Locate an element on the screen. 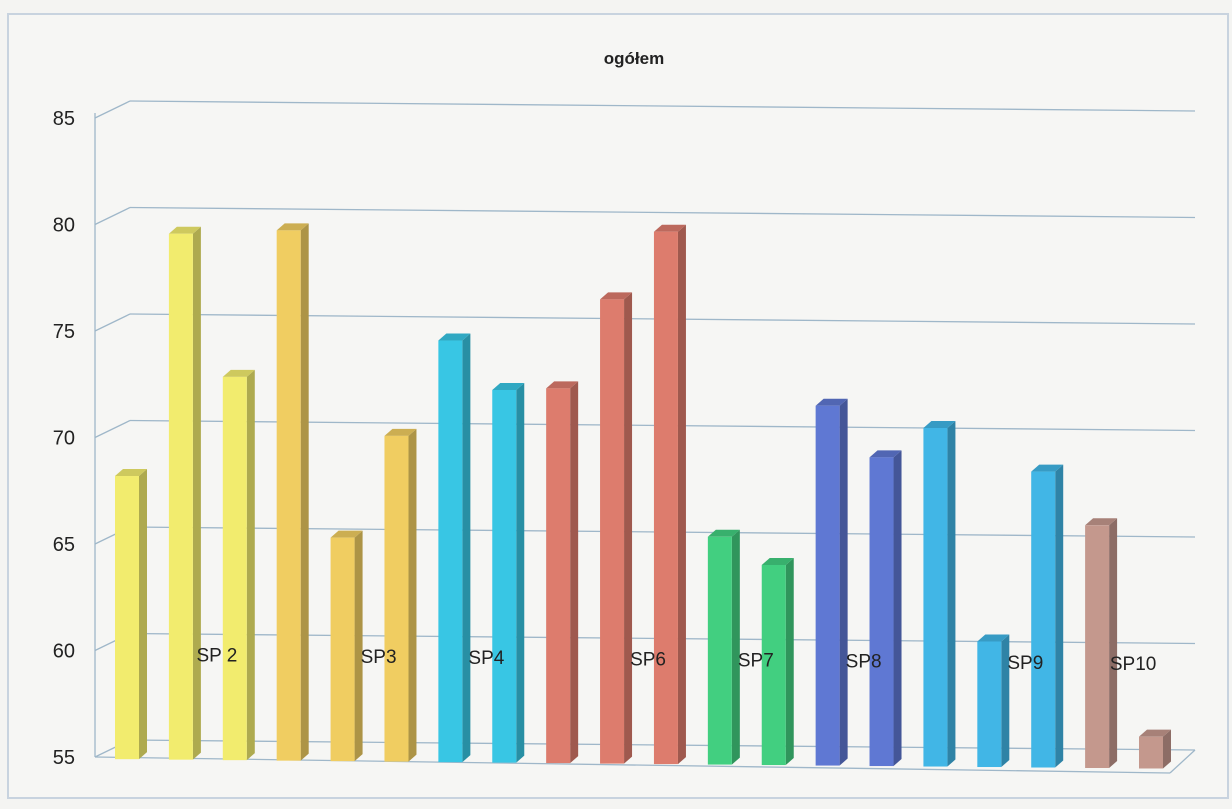 The image size is (1232, 809). category-label: SP9 is located at coordinates (1025, 663).